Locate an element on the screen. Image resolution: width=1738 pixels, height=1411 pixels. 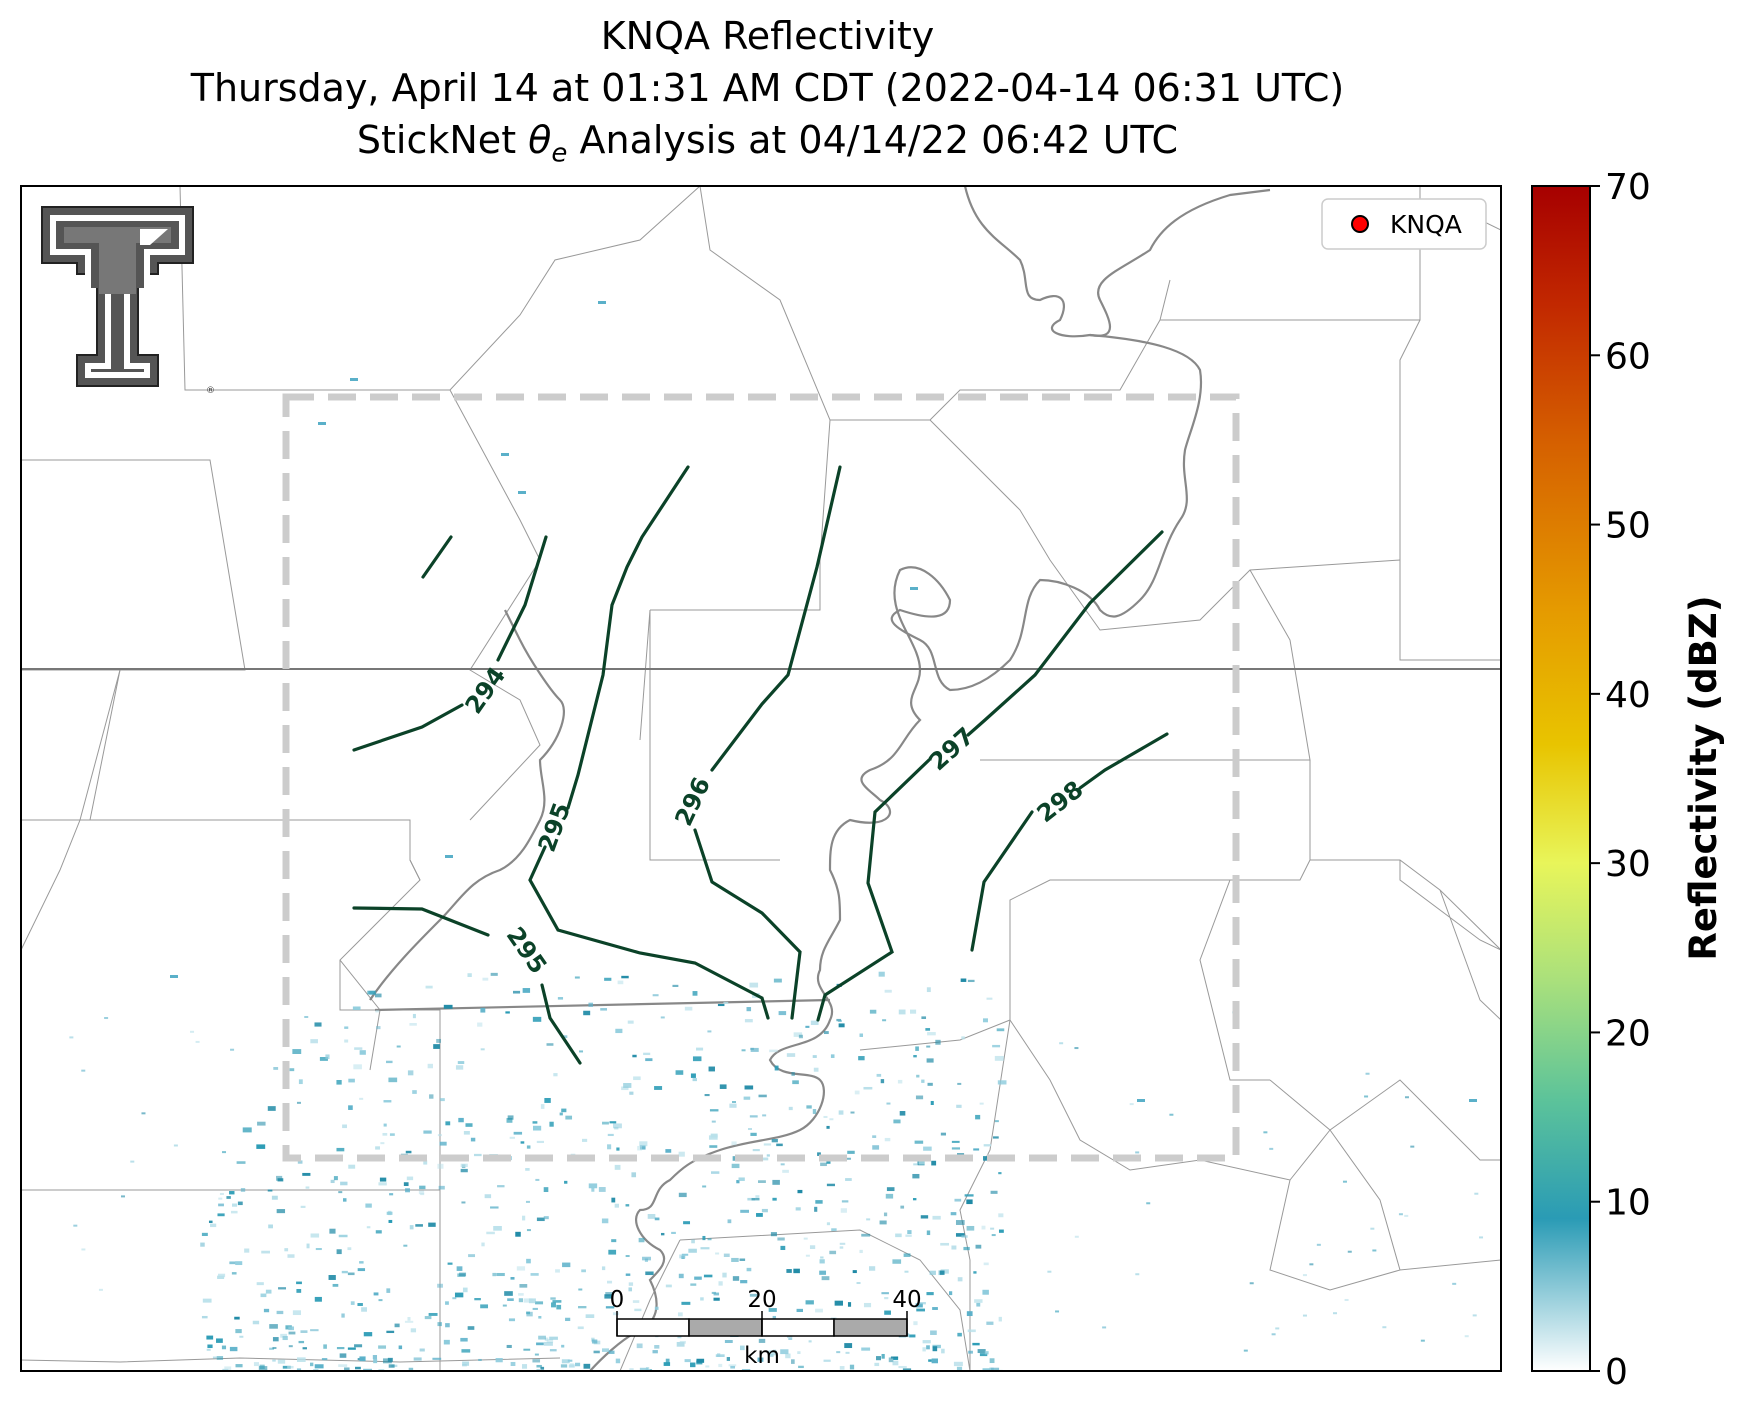
contour-298-upper is located at coordinates (1123, 761).